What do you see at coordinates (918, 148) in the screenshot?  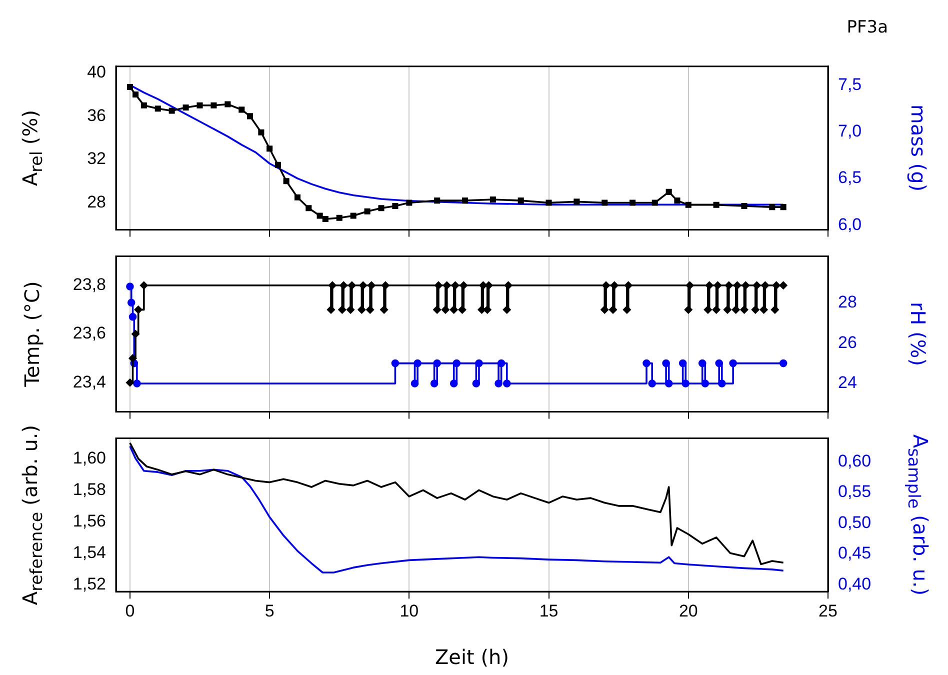 I see `y2-axis-title: mass (g)` at bounding box center [918, 148].